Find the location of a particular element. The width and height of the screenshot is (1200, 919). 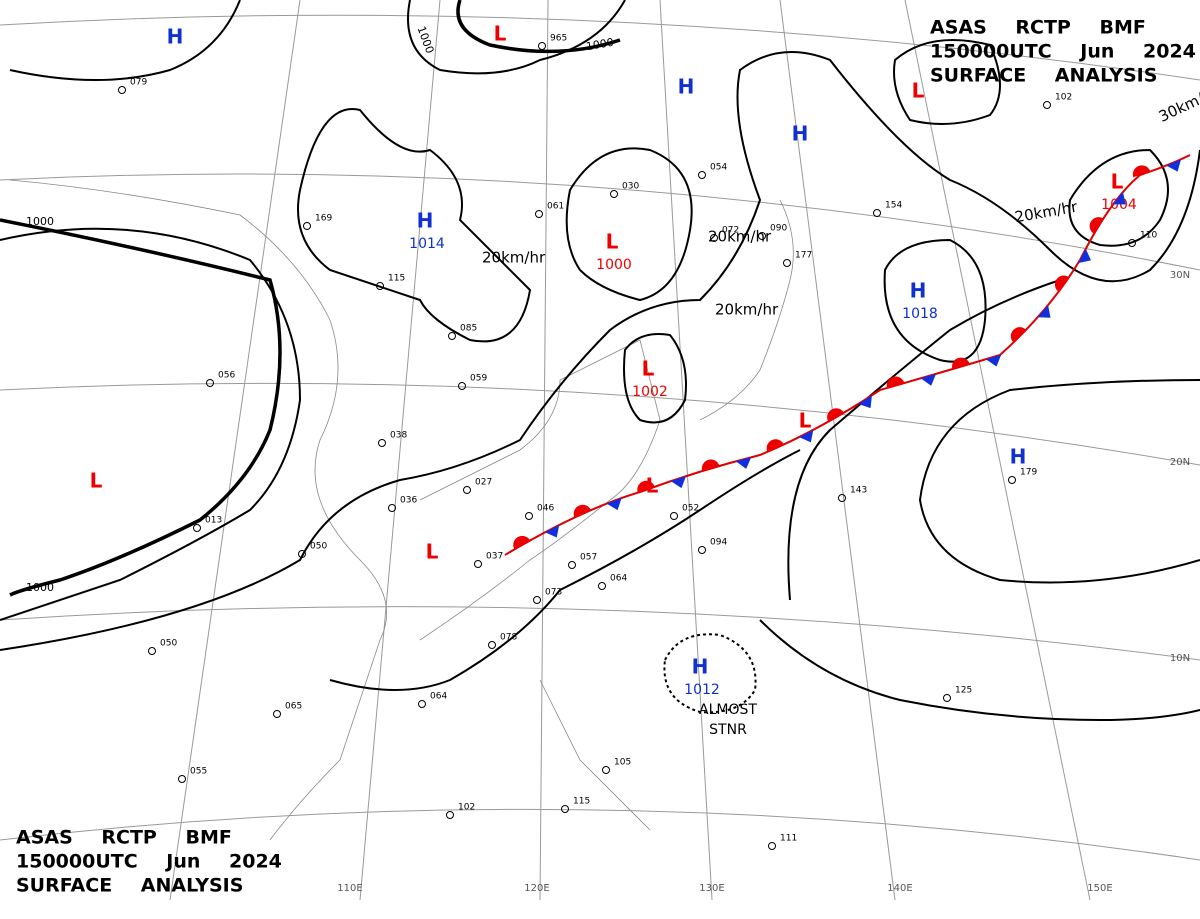

pressure-value: 1004 is located at coordinates (1119, 205).